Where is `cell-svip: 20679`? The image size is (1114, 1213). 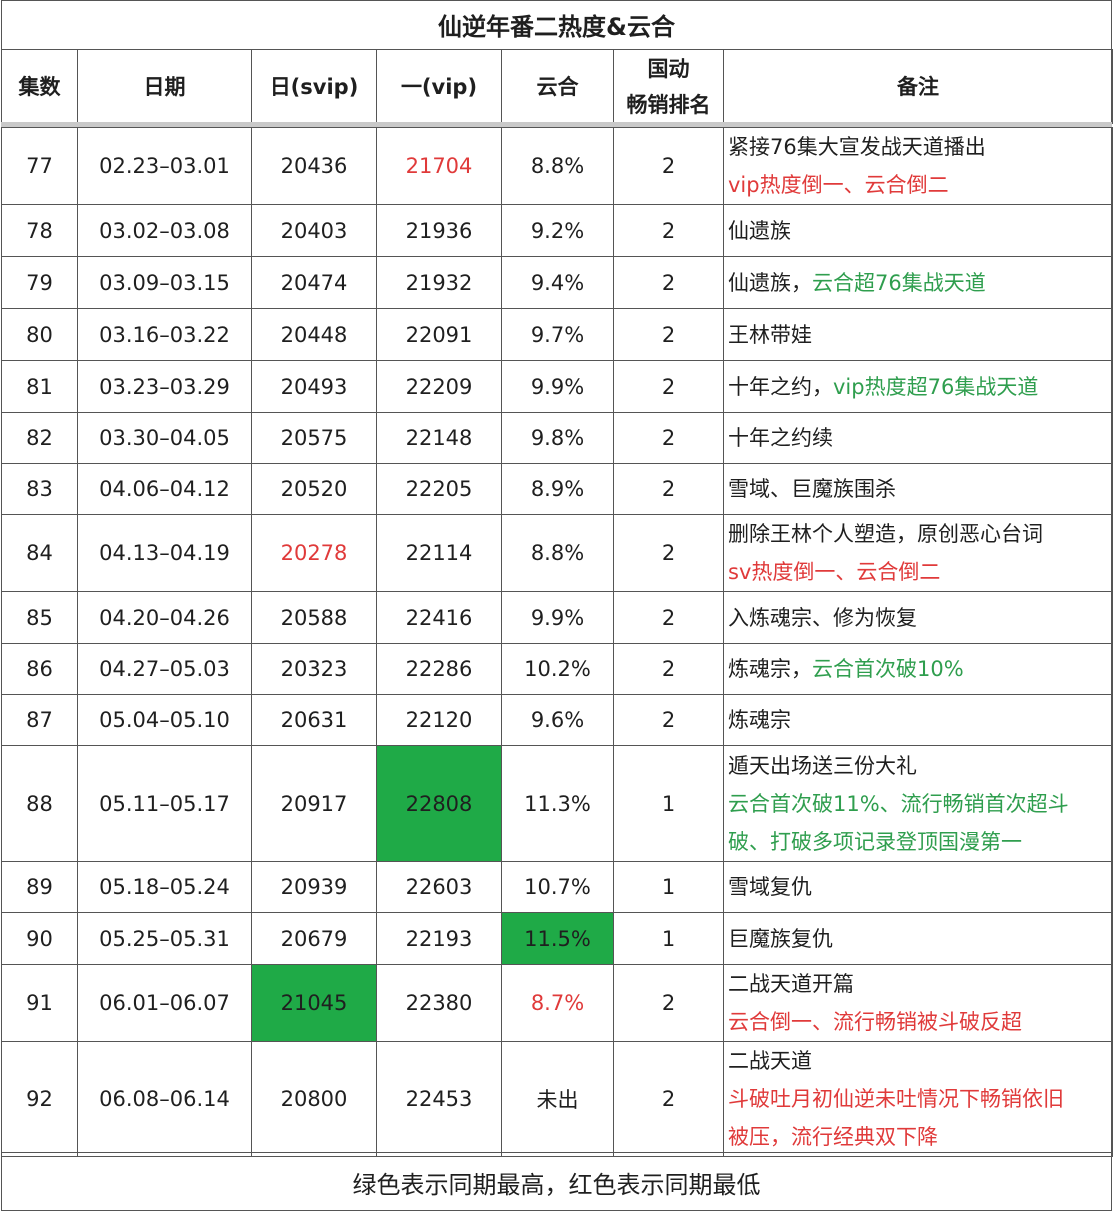
cell-svip: 20679 is located at coordinates (314, 938).